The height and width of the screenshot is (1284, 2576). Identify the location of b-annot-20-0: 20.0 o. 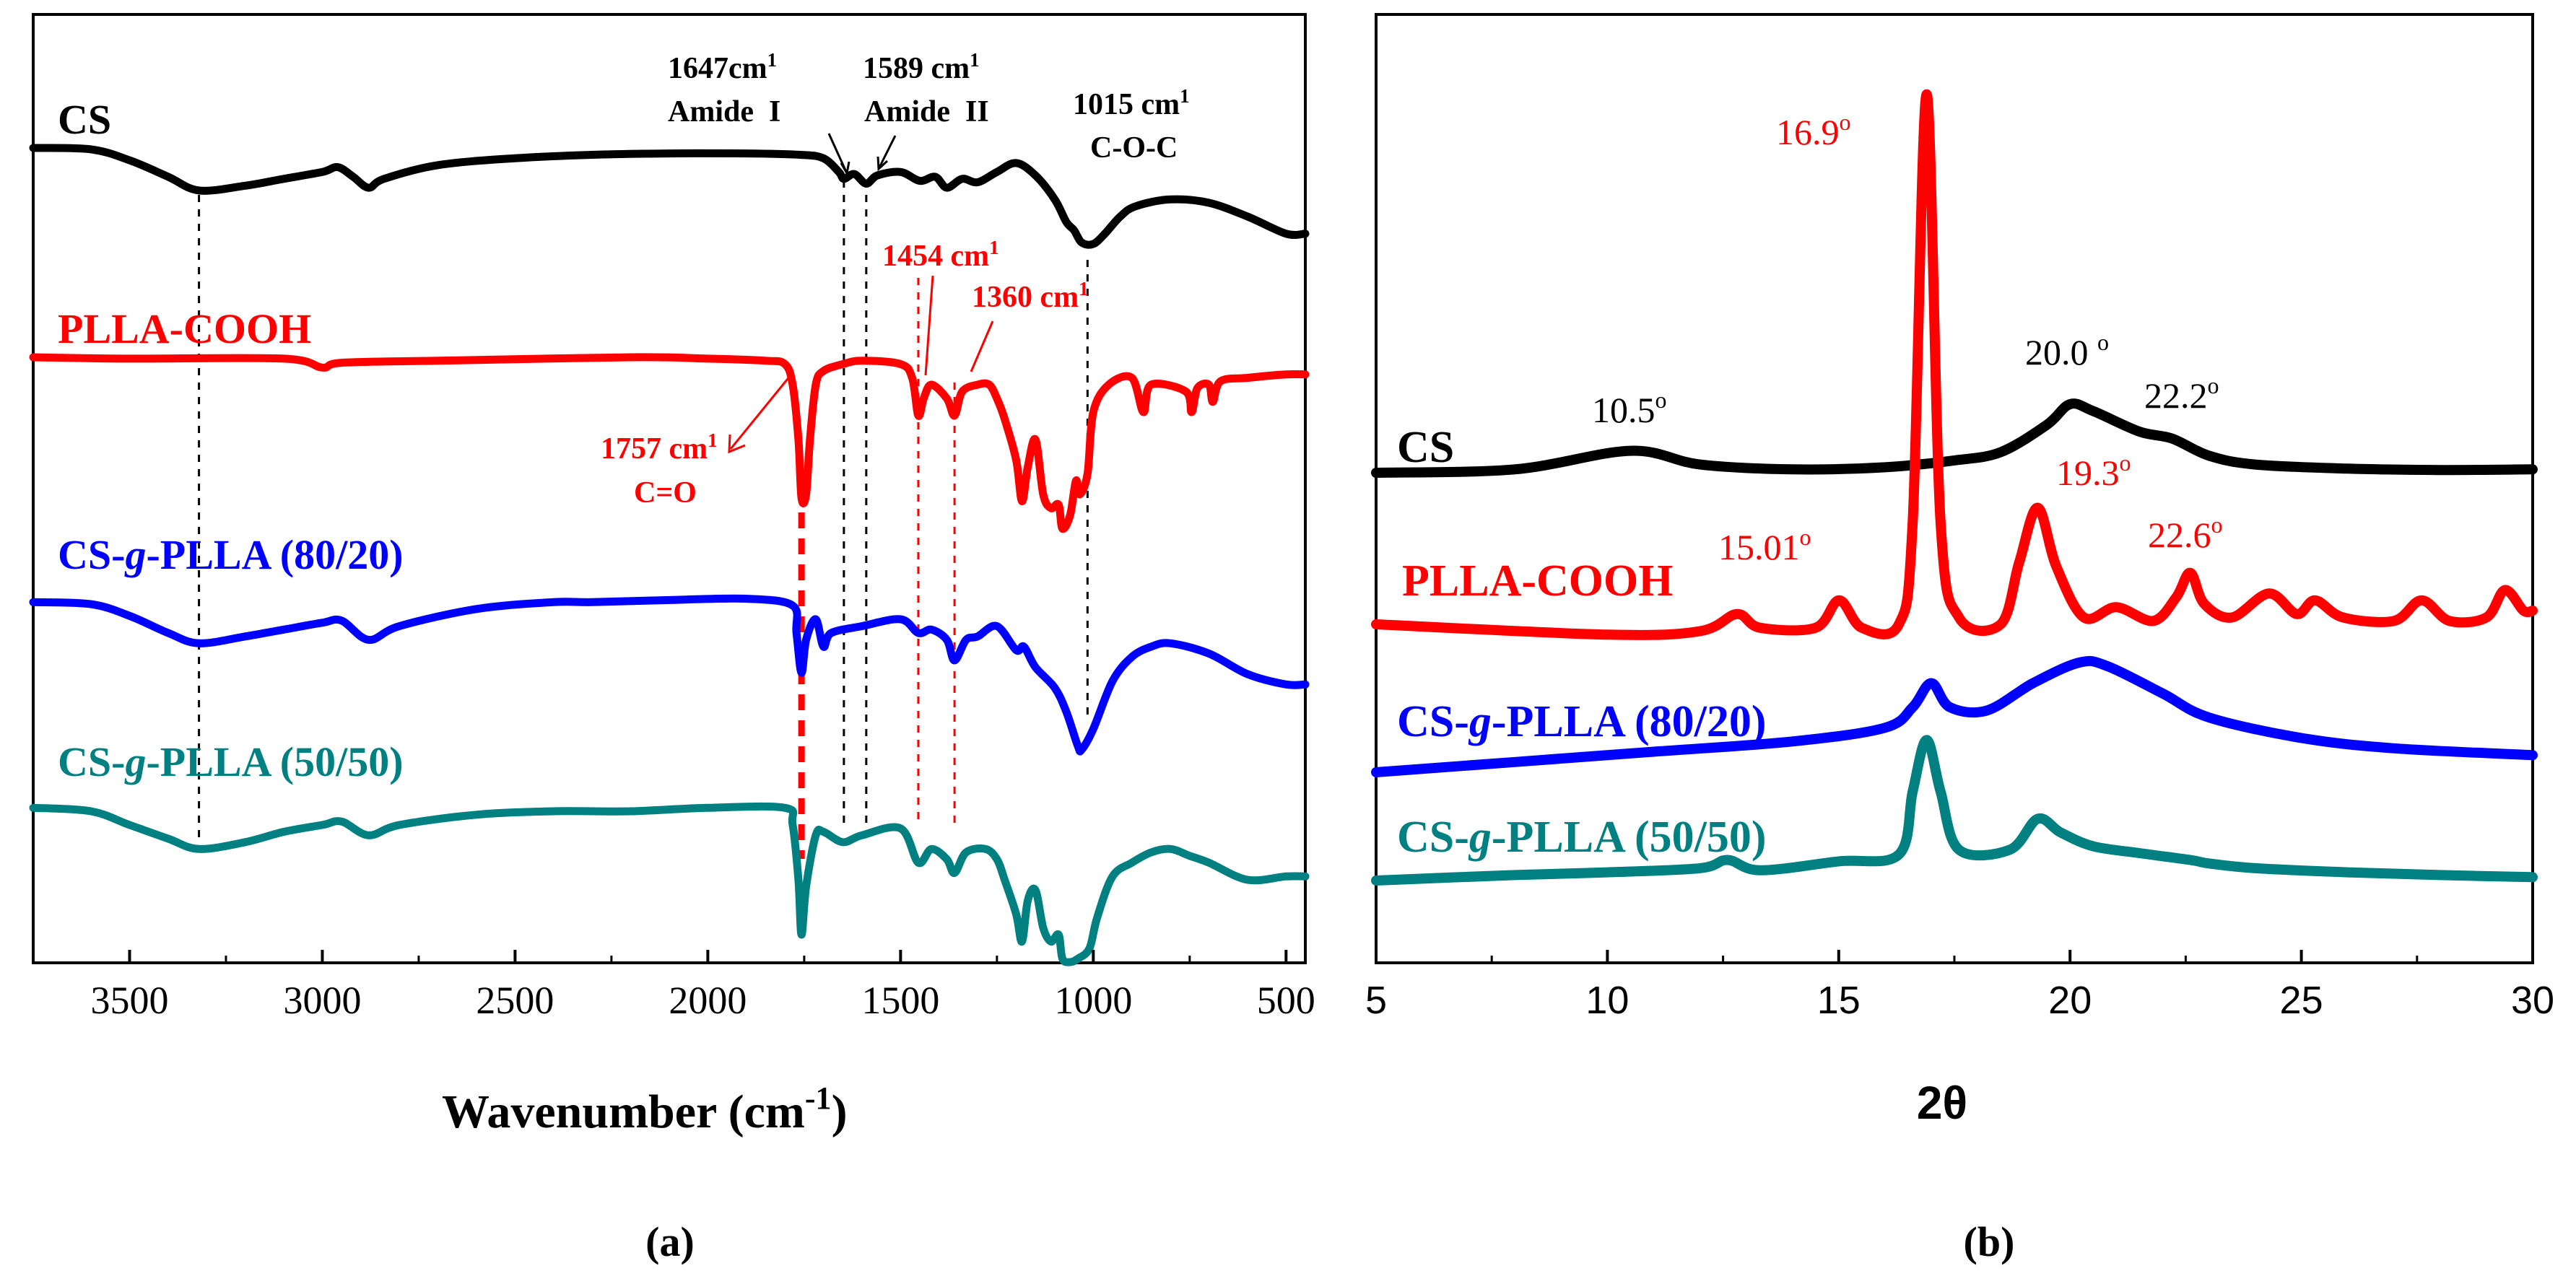
(2067, 350).